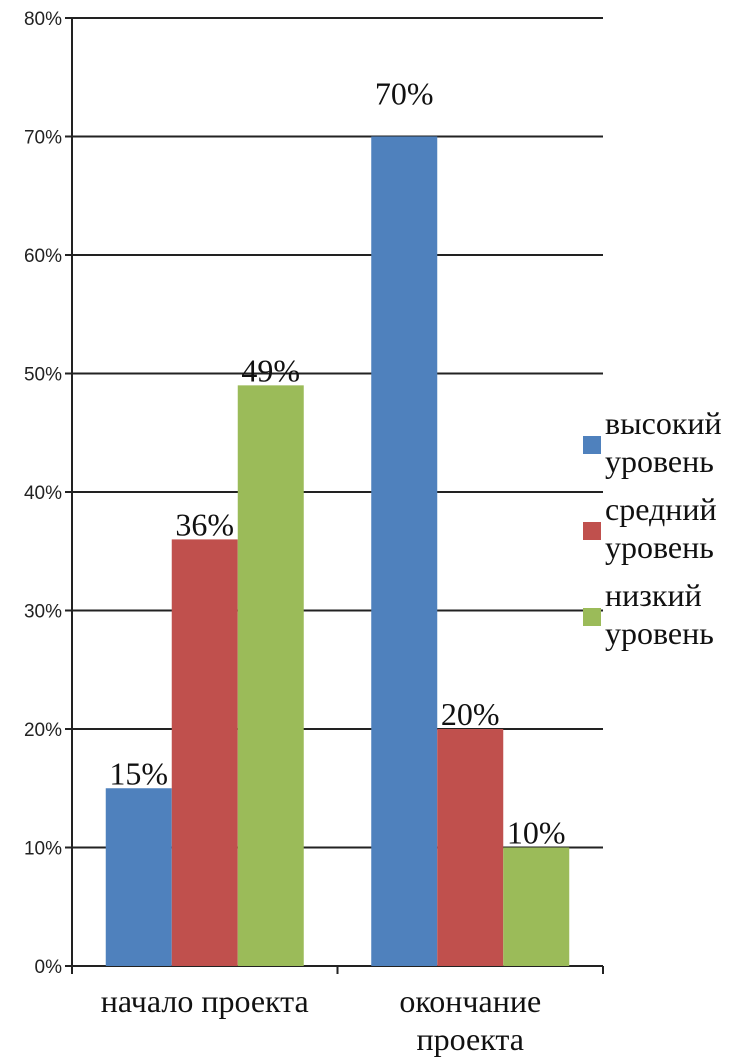  Describe the element at coordinates (404, 94) in the screenshot. I see `data-label: 70%` at that location.